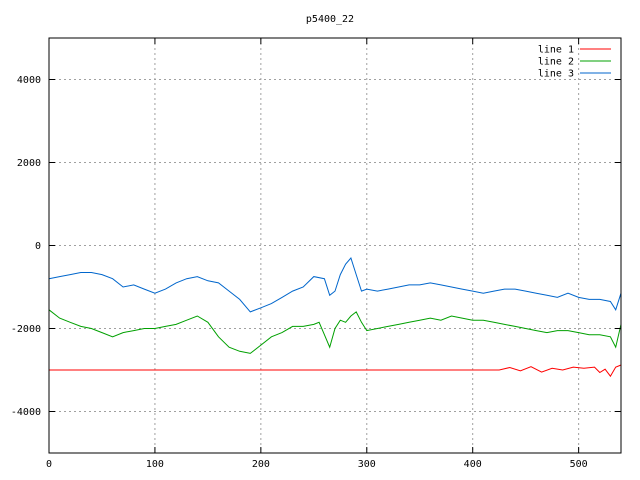 The height and width of the screenshot is (480, 640). Describe the element at coordinates (473, 464) in the screenshot. I see `x-tick-label: 400` at that location.